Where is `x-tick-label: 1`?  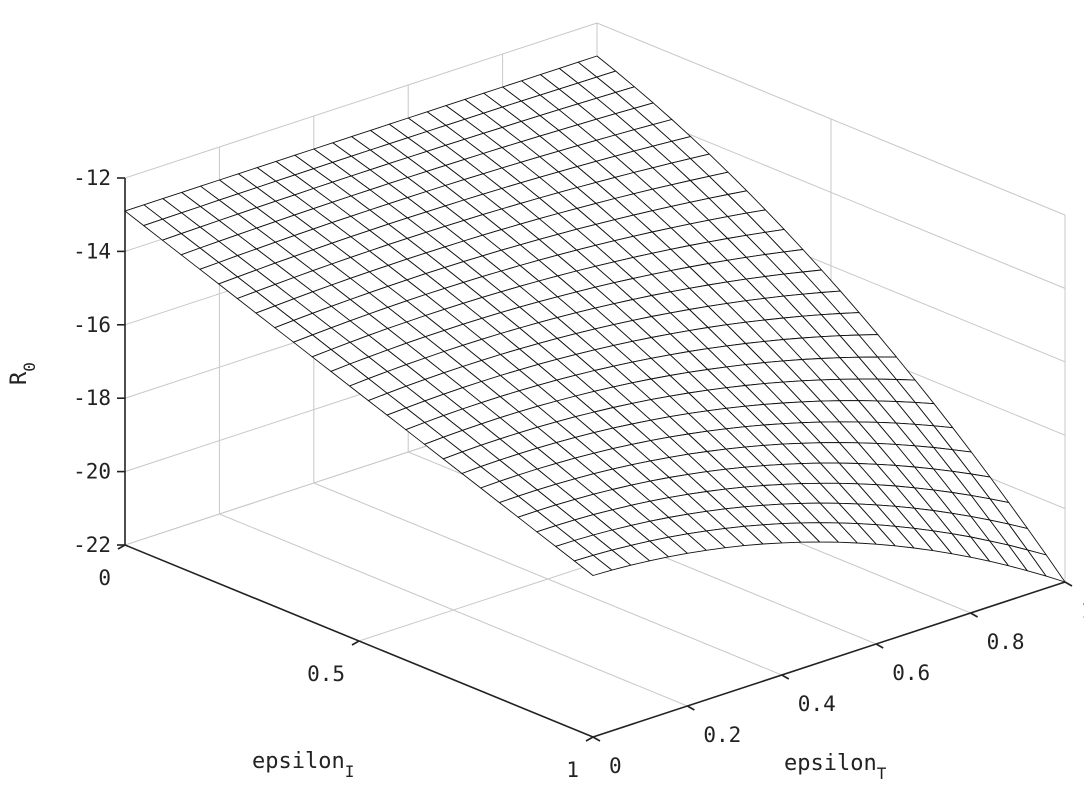
x-tick-label: 1 is located at coordinates (572, 770).